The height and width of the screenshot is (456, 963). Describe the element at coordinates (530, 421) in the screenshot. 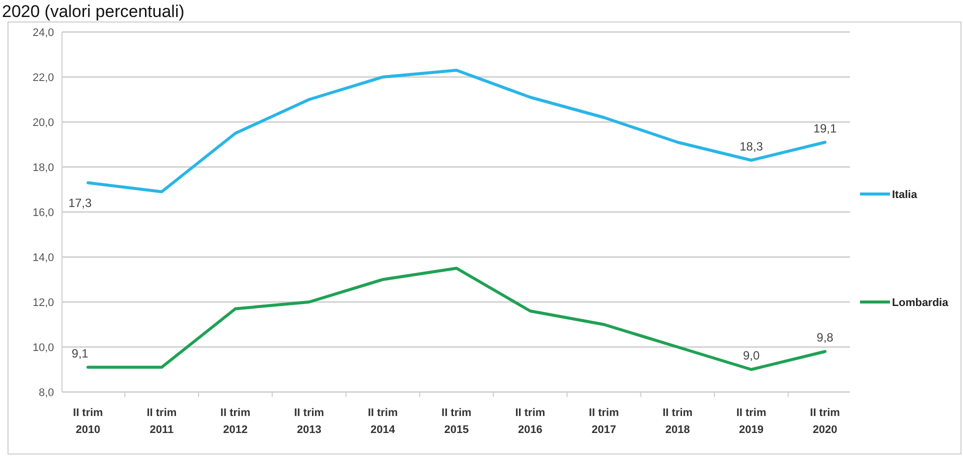

I see `x-tick-label: II trim 2016` at that location.